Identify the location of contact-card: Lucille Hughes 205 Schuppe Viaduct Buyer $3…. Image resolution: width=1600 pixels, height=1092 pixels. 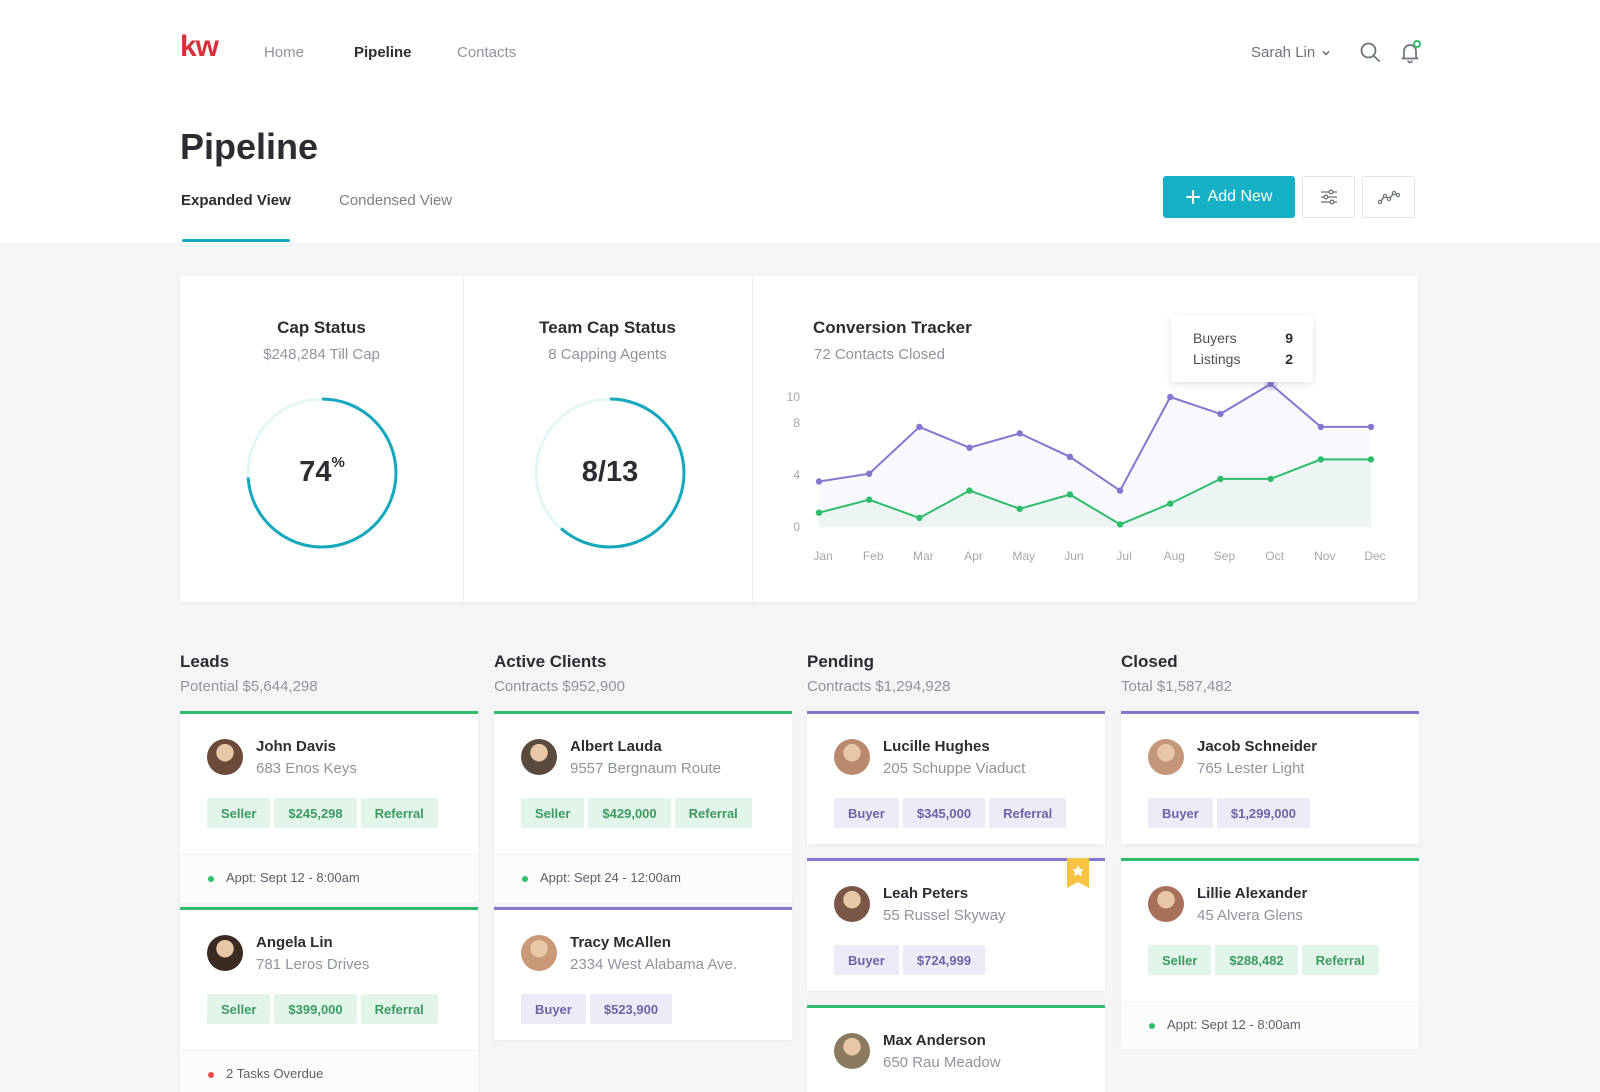
(956, 777).